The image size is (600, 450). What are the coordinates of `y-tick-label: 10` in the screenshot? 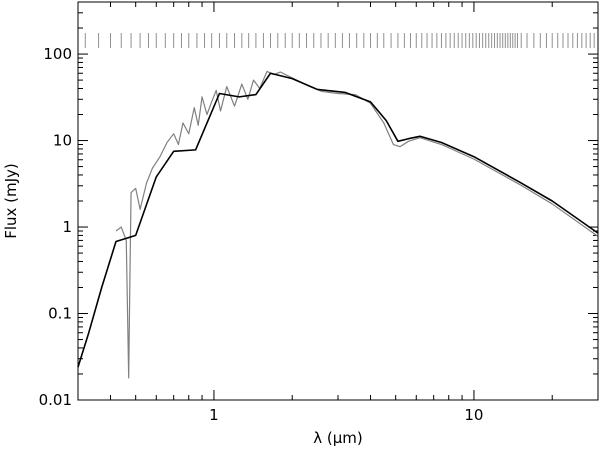 It's located at (62, 141).